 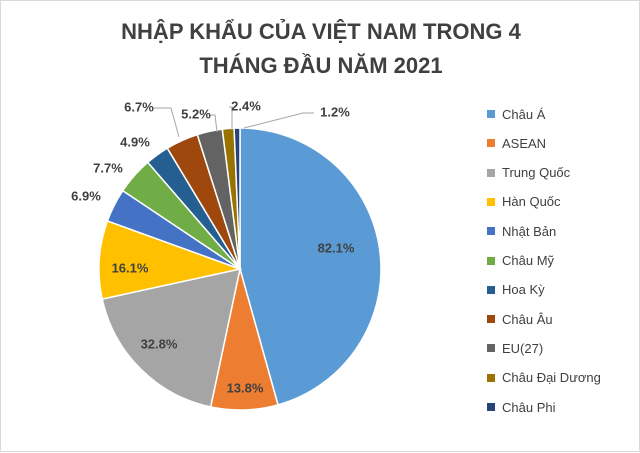 I want to click on legend-label: EU(27), so click(x=523, y=348).